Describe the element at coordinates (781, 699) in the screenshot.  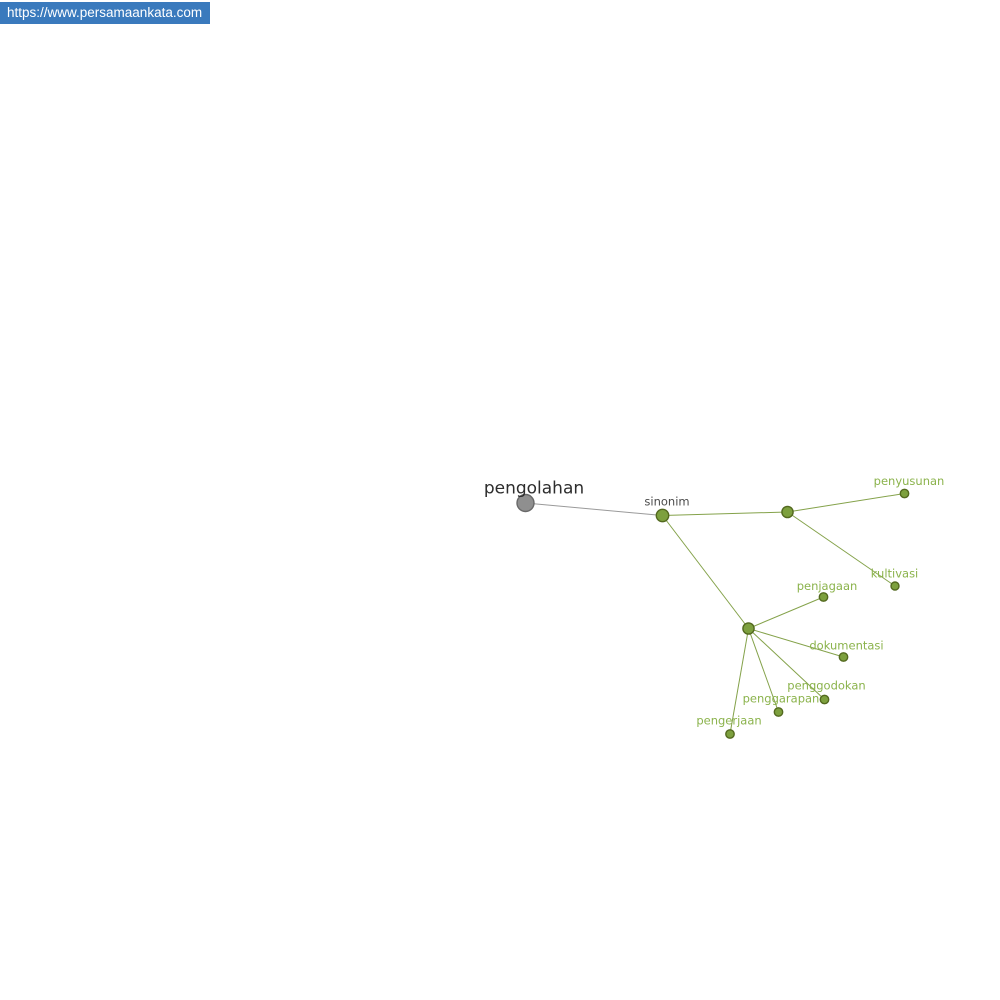
I see `graph-label-penggarapan: penggarapan` at that location.